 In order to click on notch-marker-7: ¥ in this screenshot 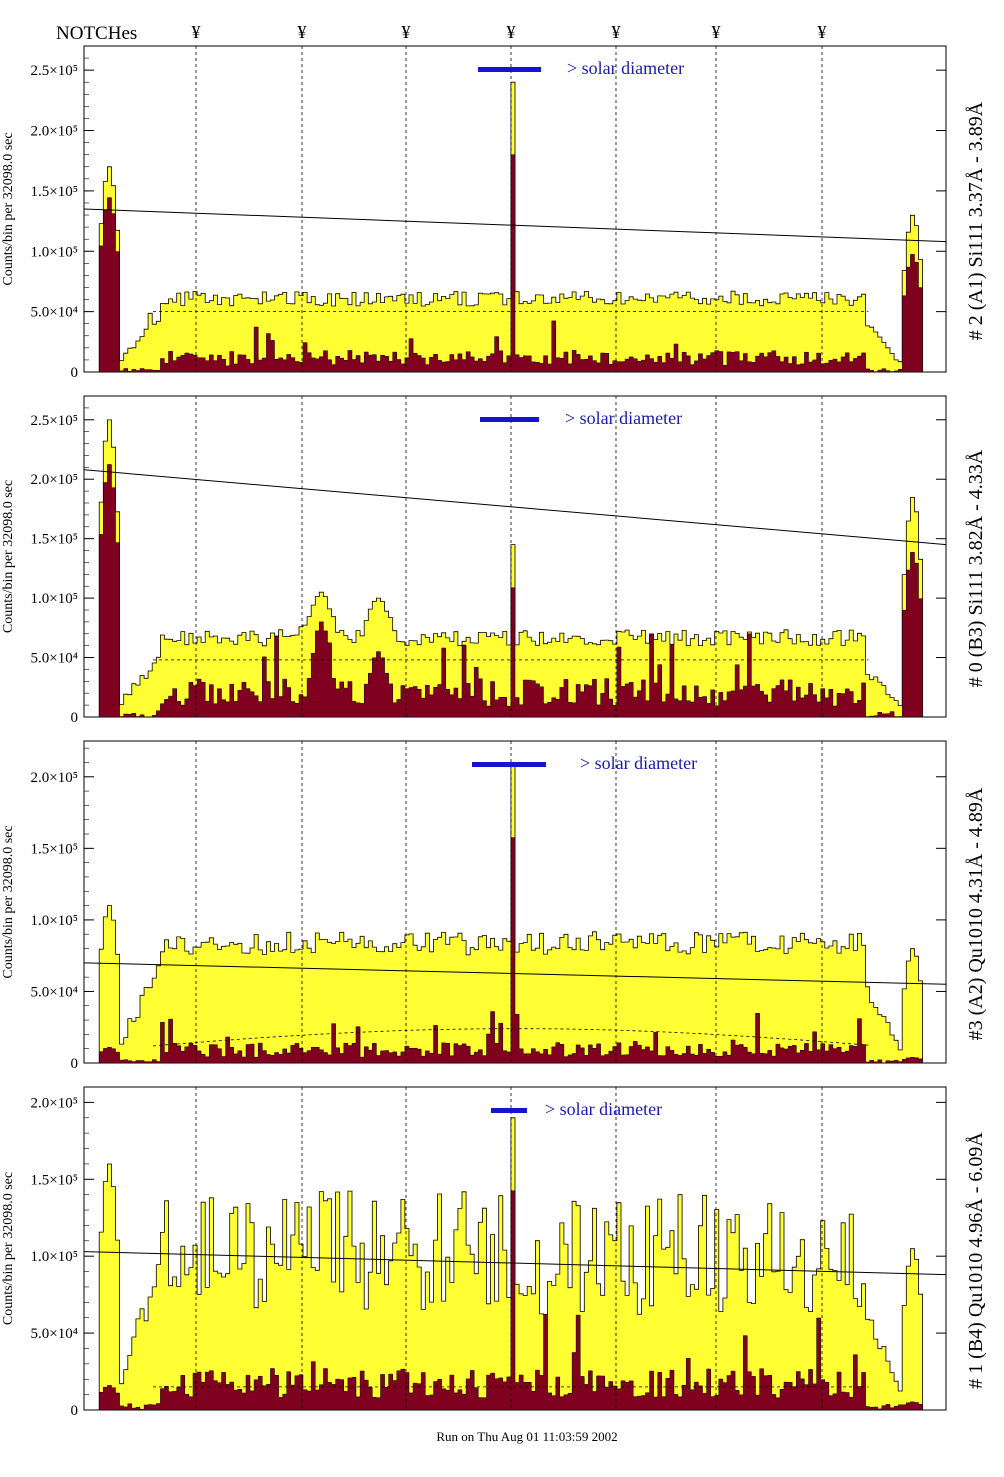, I will do `click(822, 32)`.